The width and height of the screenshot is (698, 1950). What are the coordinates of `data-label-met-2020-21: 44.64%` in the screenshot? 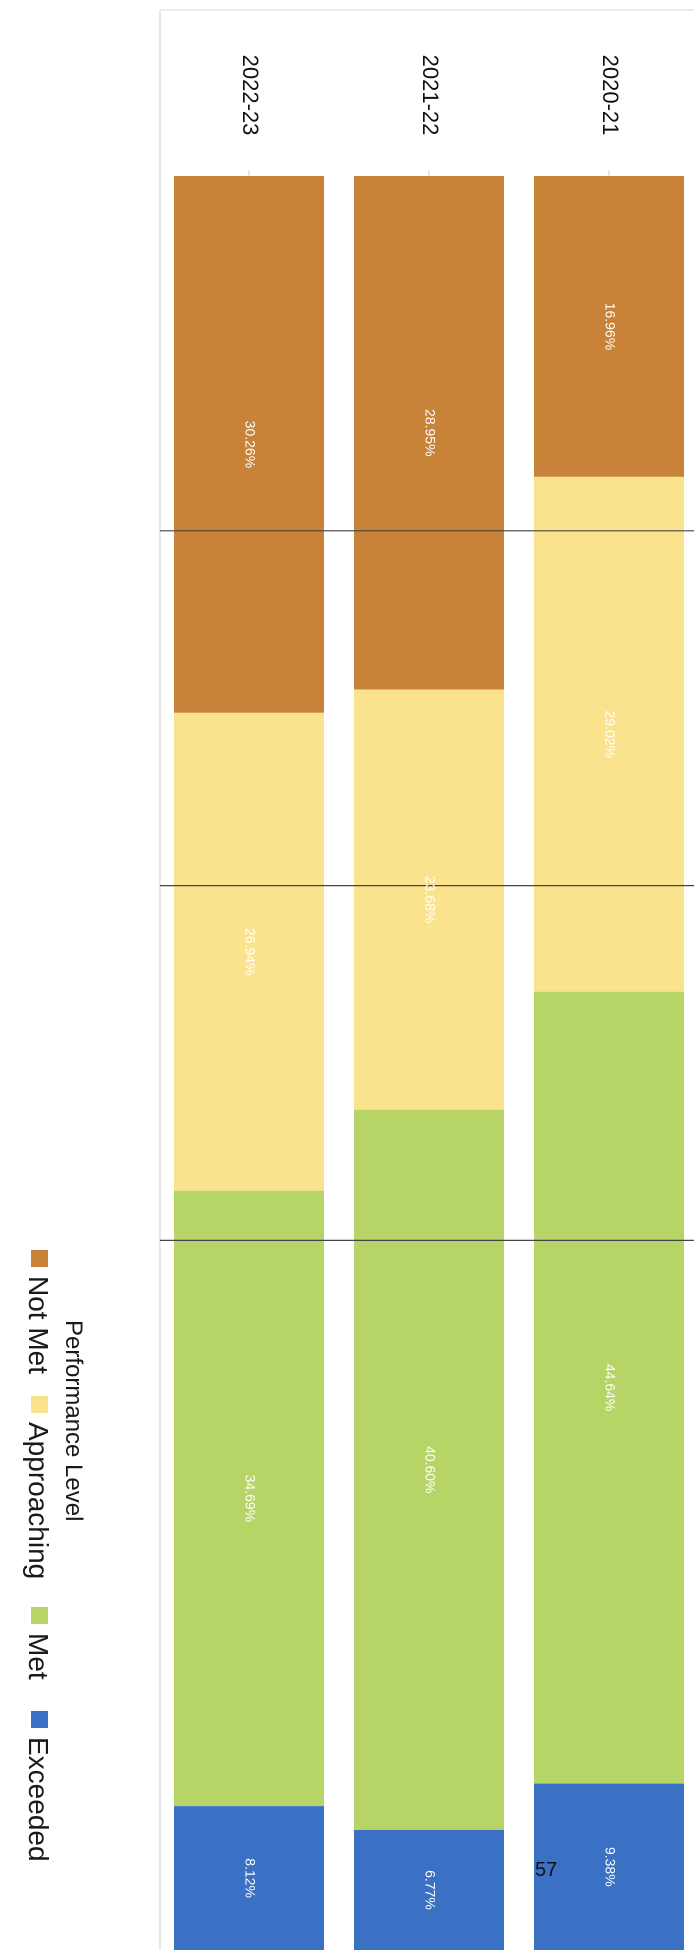 It's located at (610, 1387).